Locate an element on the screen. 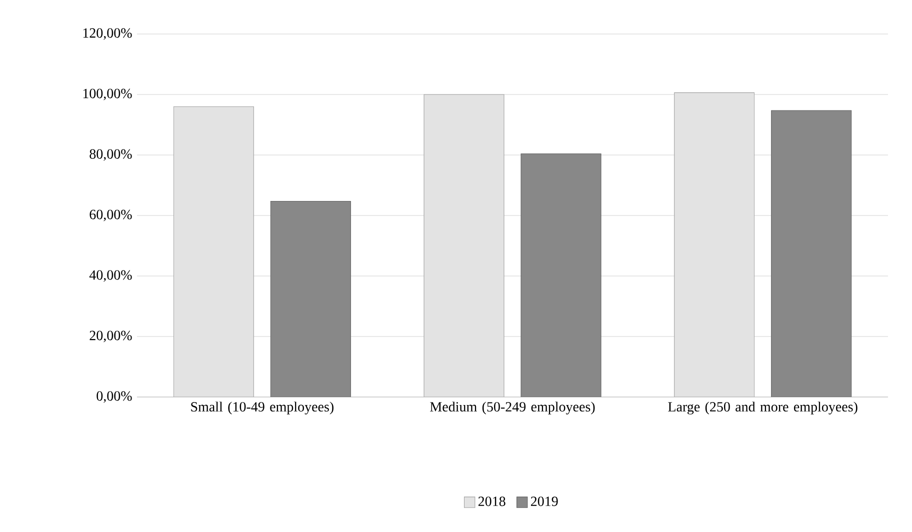 This screenshot has height=532, width=912. x-tick-label: Small (10-49 employees) is located at coordinates (262, 408).